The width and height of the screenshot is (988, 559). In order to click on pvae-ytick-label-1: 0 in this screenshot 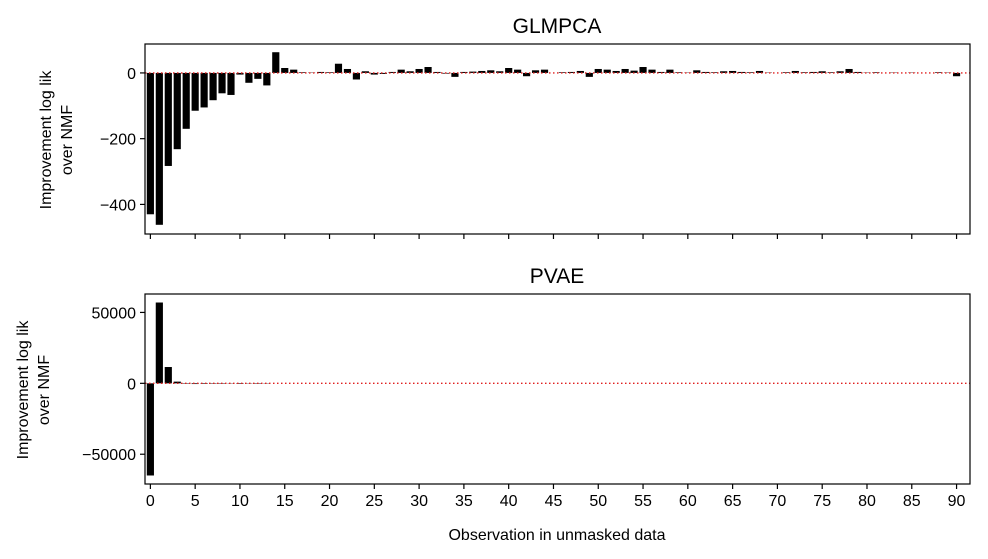, I will do `click(131, 384)`.